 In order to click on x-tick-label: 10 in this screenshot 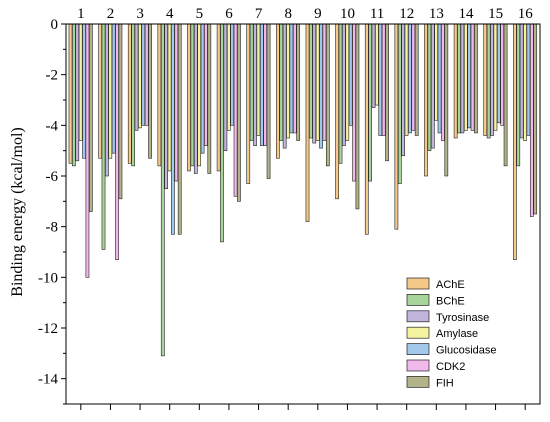, I will do `click(347, 14)`.